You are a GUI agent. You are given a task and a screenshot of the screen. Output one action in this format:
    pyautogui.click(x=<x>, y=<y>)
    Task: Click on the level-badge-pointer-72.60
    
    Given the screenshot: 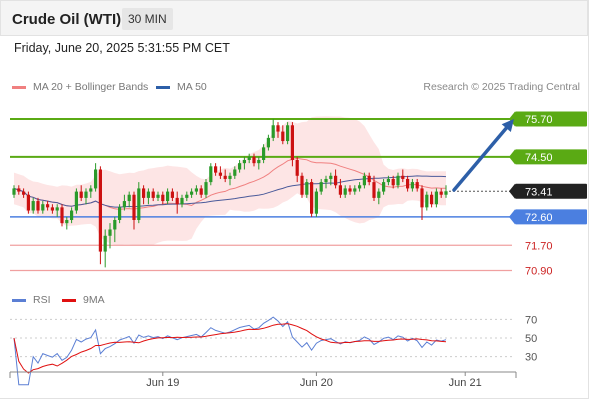 What is the action you would take?
    pyautogui.click(x=512, y=217)
    